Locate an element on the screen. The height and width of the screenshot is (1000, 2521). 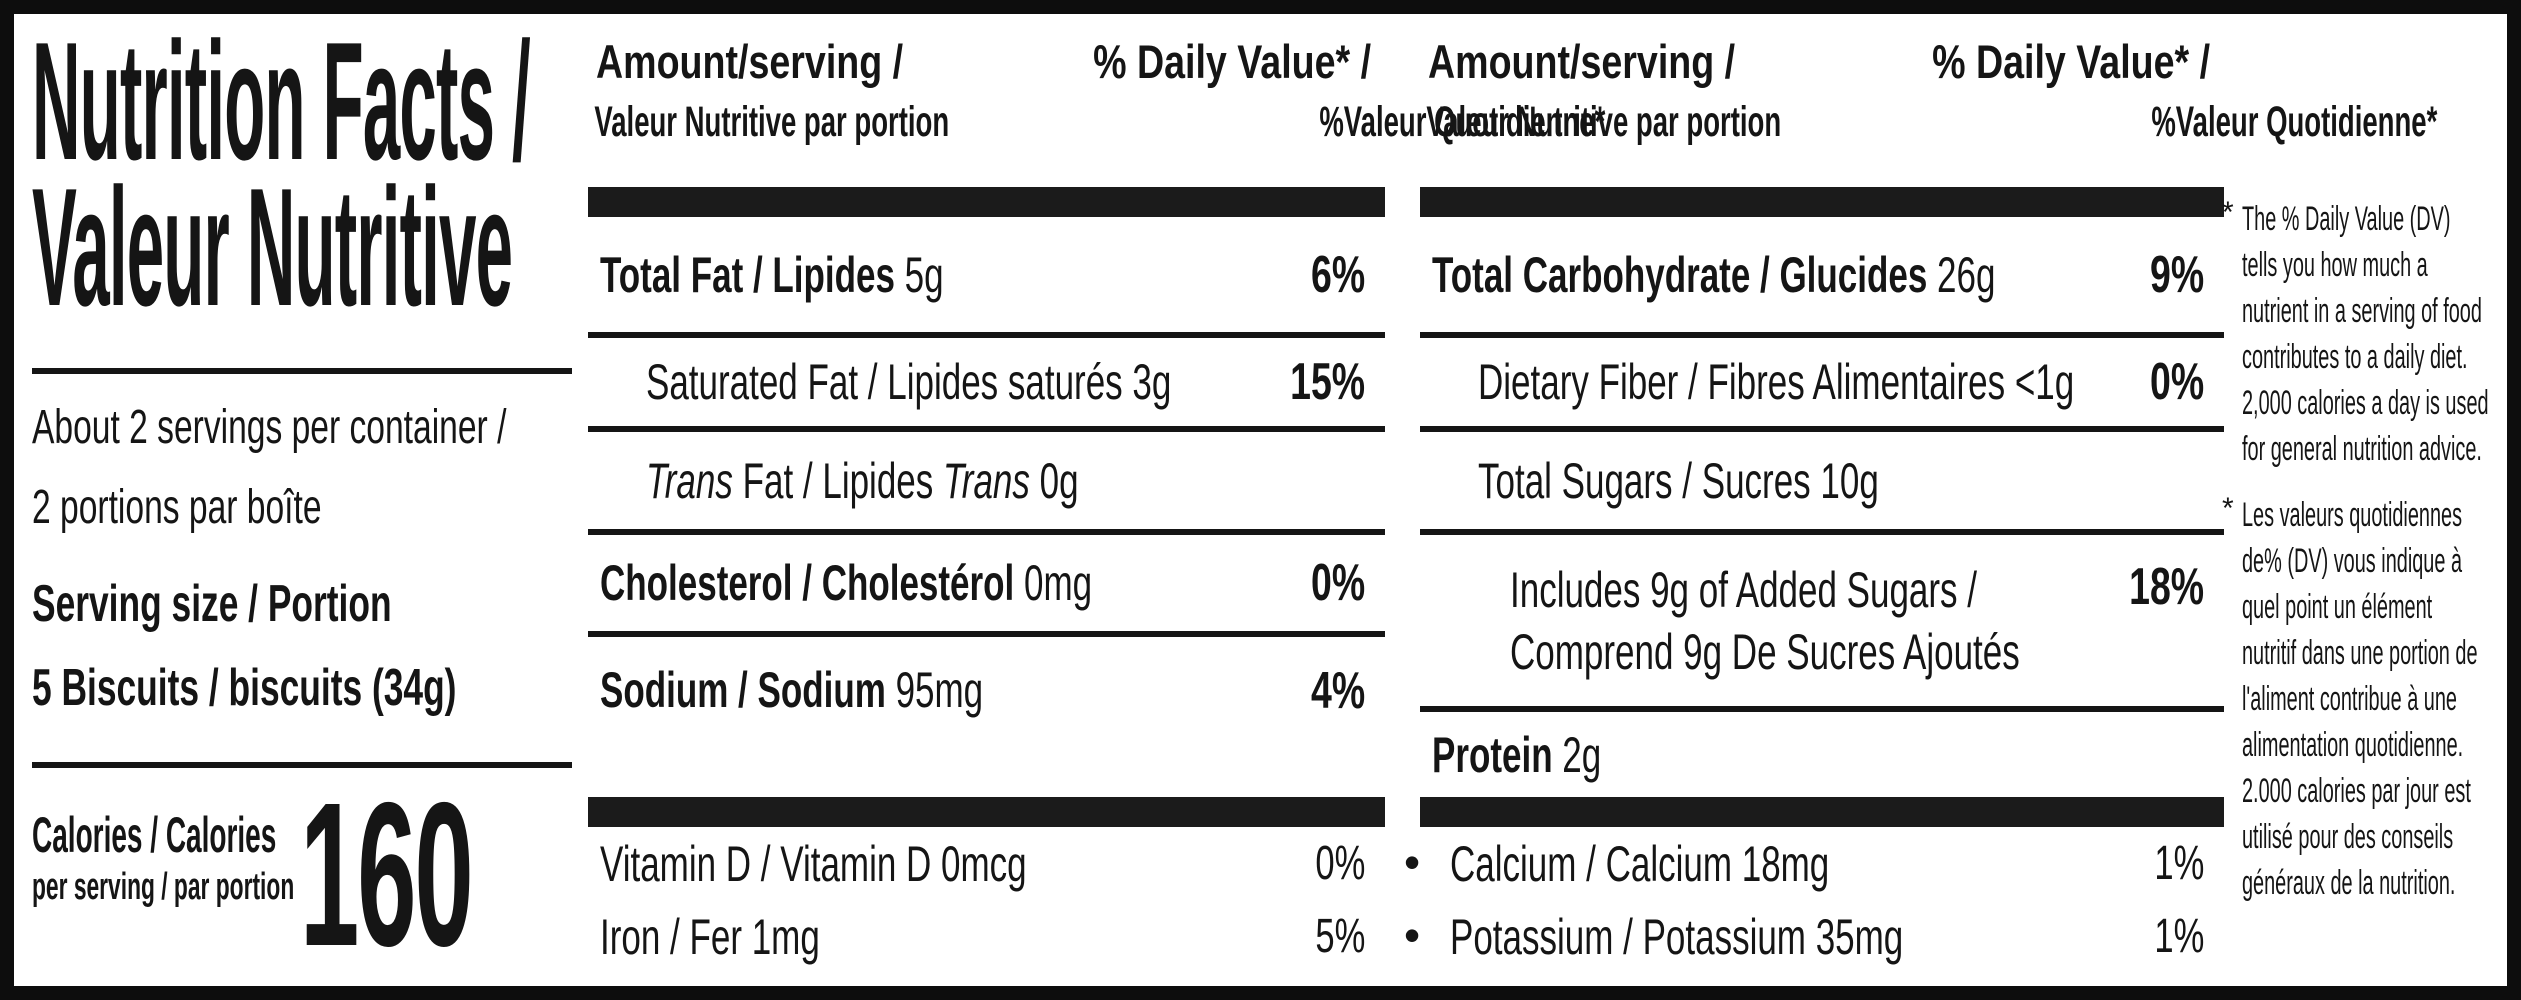
nutrient-name: Cholesterol / Cholestérol is located at coordinates (807, 583).